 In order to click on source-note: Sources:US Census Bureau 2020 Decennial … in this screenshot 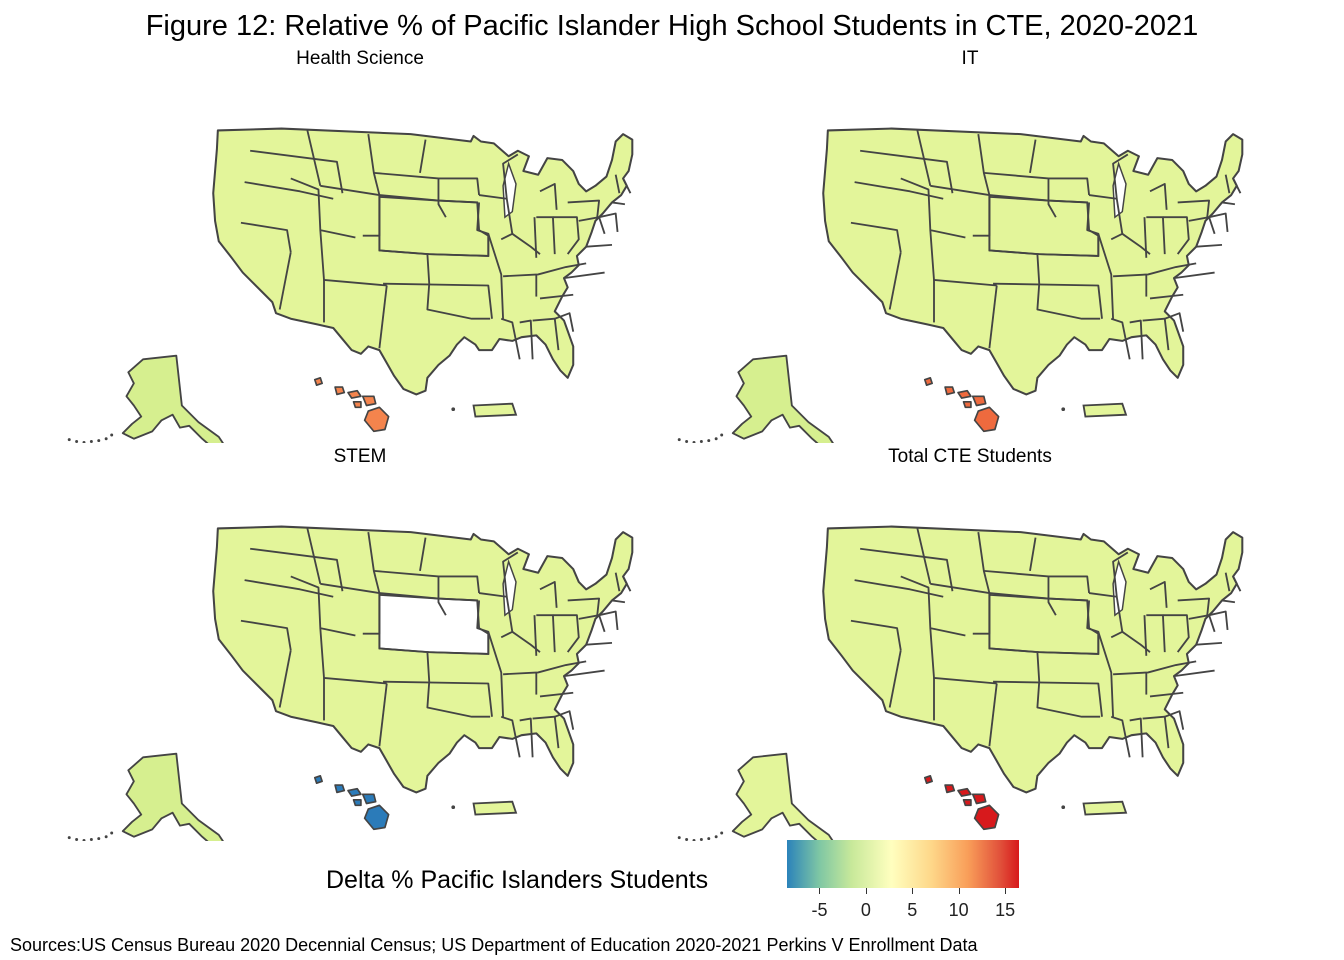, I will do `click(494, 945)`.